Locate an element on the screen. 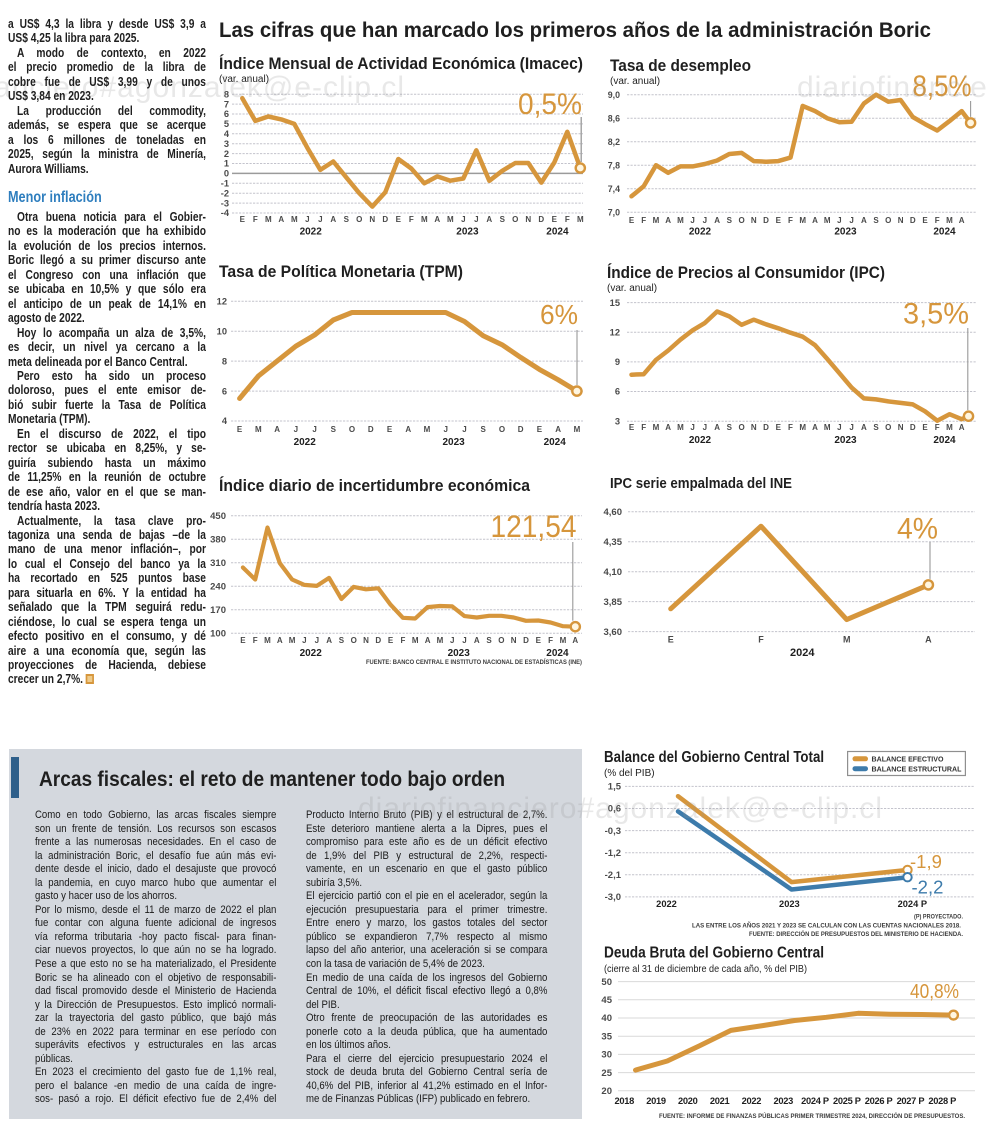 This screenshot has height=1133, width=988. svg-text: 121,54 is located at coordinates (534, 526).